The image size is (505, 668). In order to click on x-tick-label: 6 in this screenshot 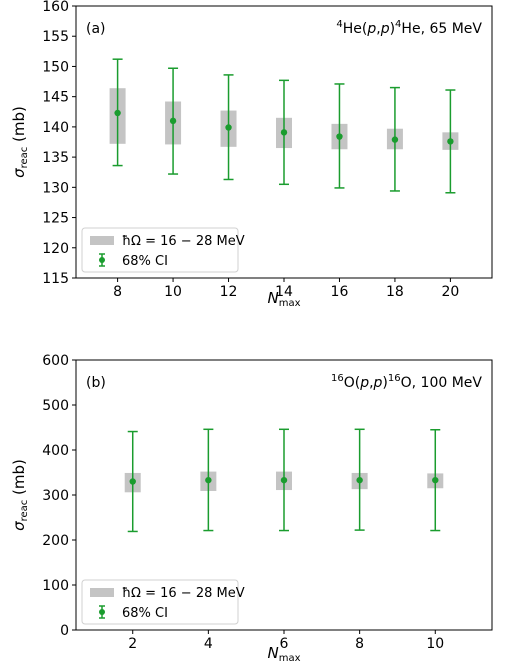, I will do `click(284, 644)`.